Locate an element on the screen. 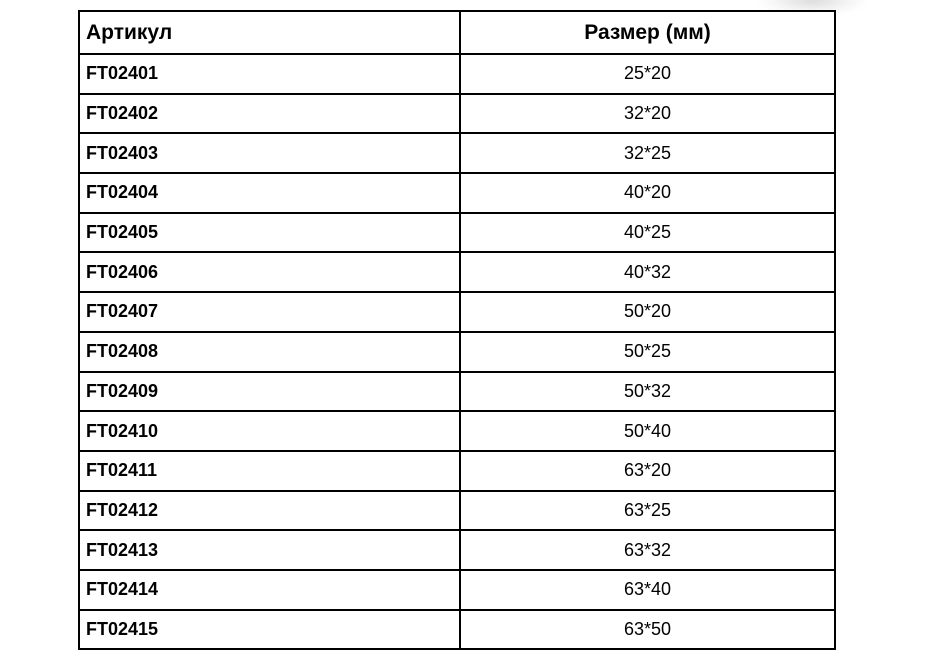 The width and height of the screenshot is (940, 664). size-cell: 50*25 is located at coordinates (647, 351).